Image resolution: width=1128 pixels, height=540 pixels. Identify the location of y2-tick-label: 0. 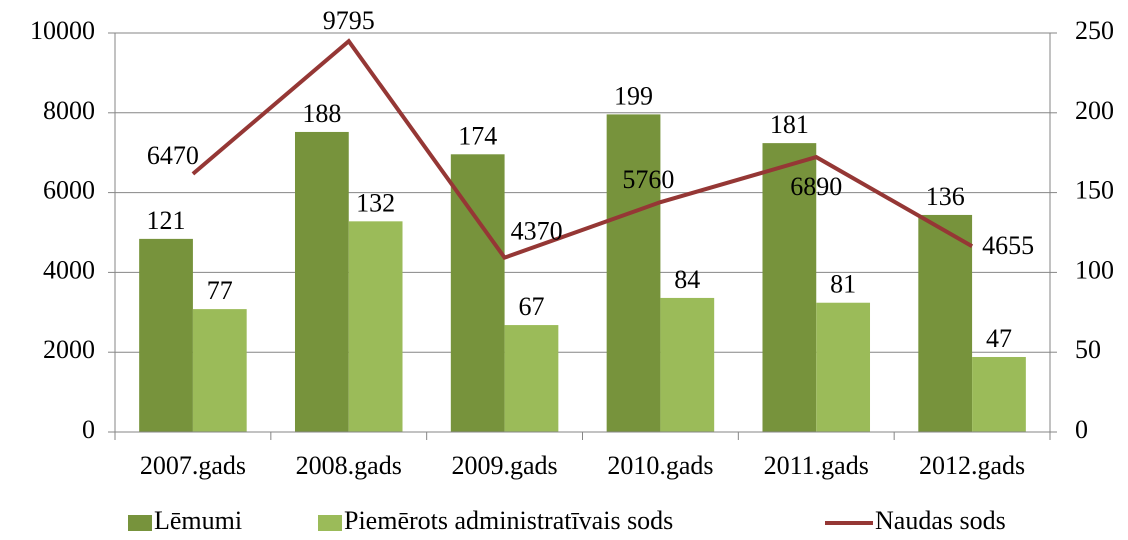
(1081, 429).